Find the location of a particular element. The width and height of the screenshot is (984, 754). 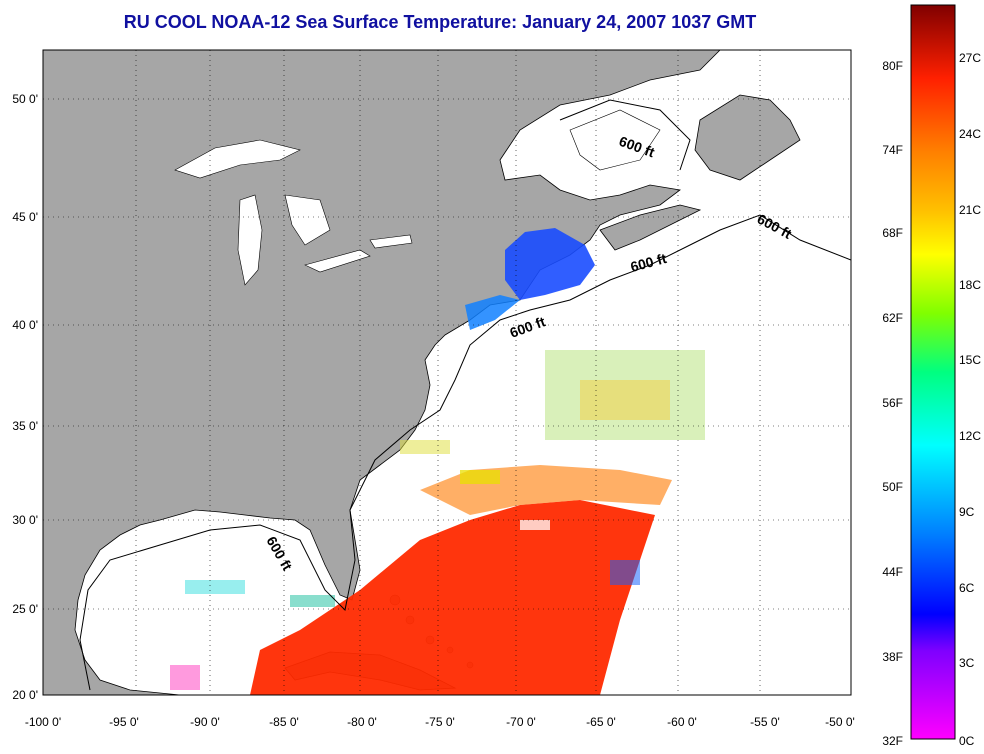

lon-tick-label: -80 0' is located at coordinates (362, 722).